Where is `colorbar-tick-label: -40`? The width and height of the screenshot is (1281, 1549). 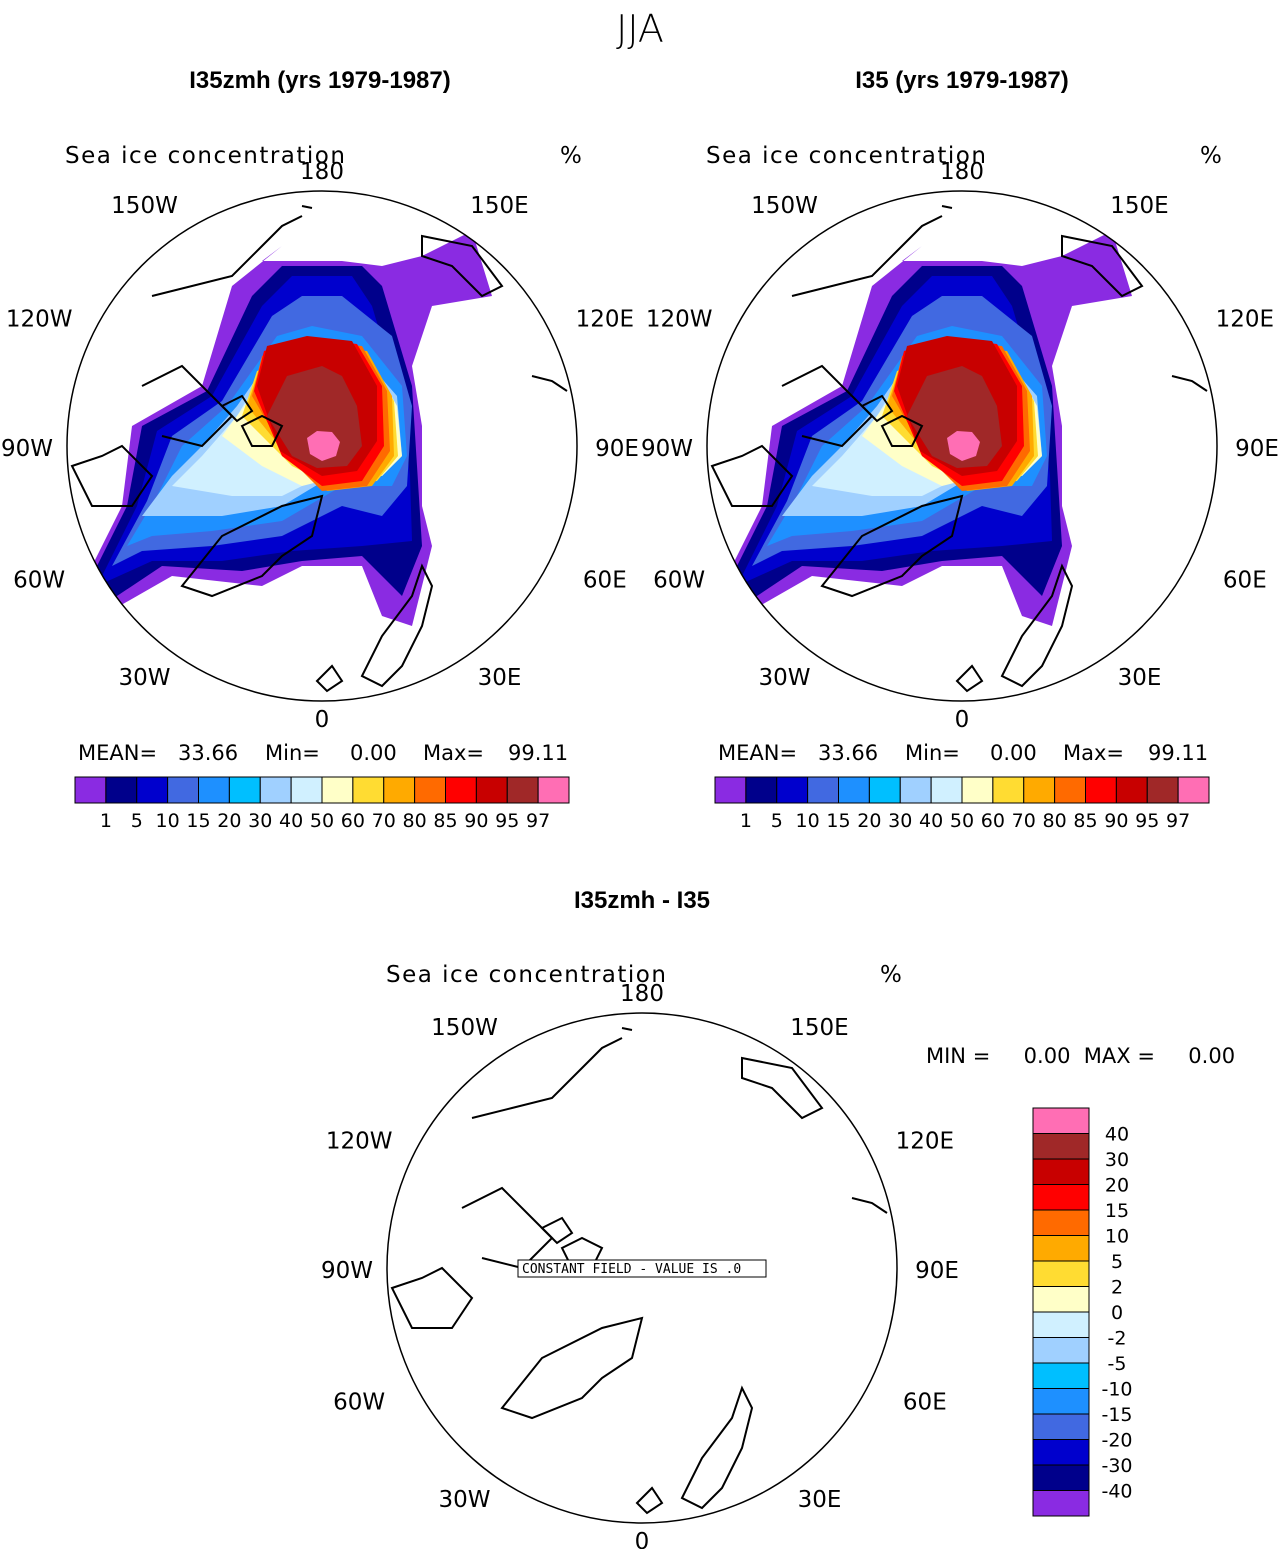 colorbar-tick-label: -40 is located at coordinates (1116, 1492).